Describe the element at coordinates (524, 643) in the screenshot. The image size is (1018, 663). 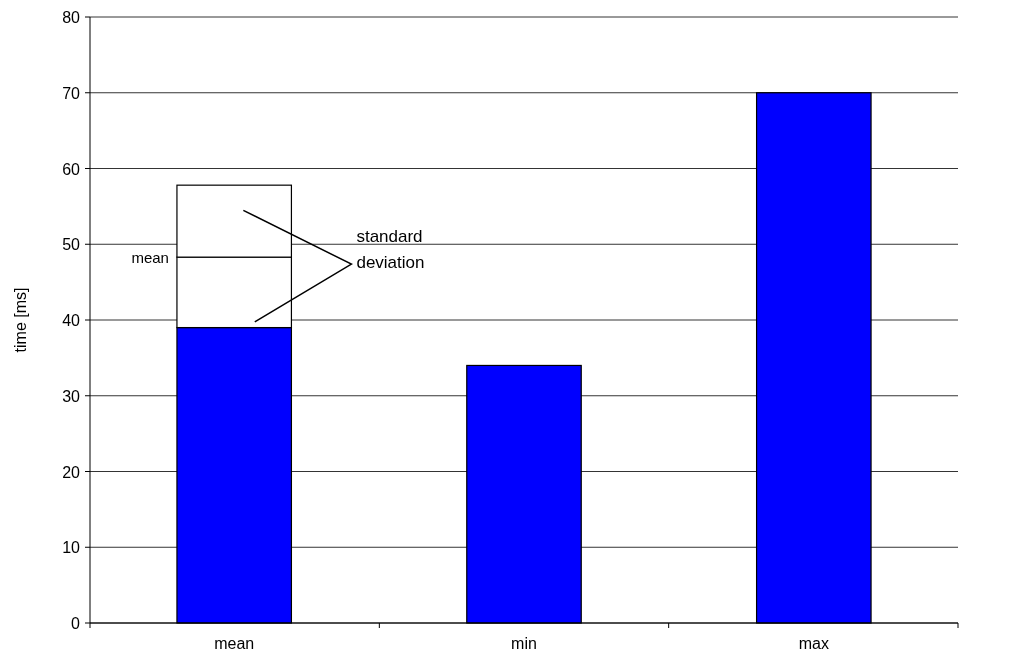
I see `x-tick-label: min` at that location.